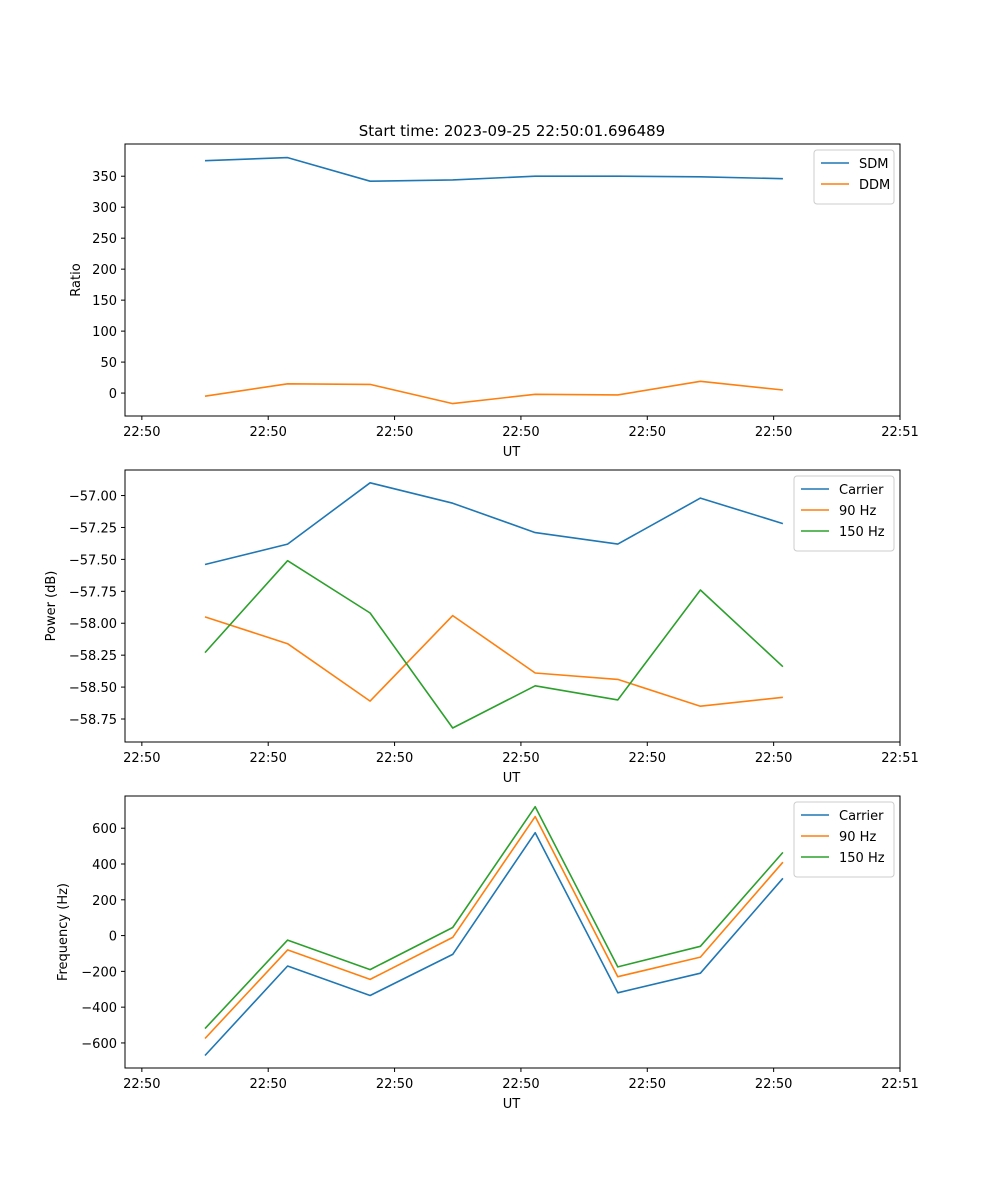 The image size is (1000, 1200). I want to click on y-tick-label: −58.50, so click(93, 688).